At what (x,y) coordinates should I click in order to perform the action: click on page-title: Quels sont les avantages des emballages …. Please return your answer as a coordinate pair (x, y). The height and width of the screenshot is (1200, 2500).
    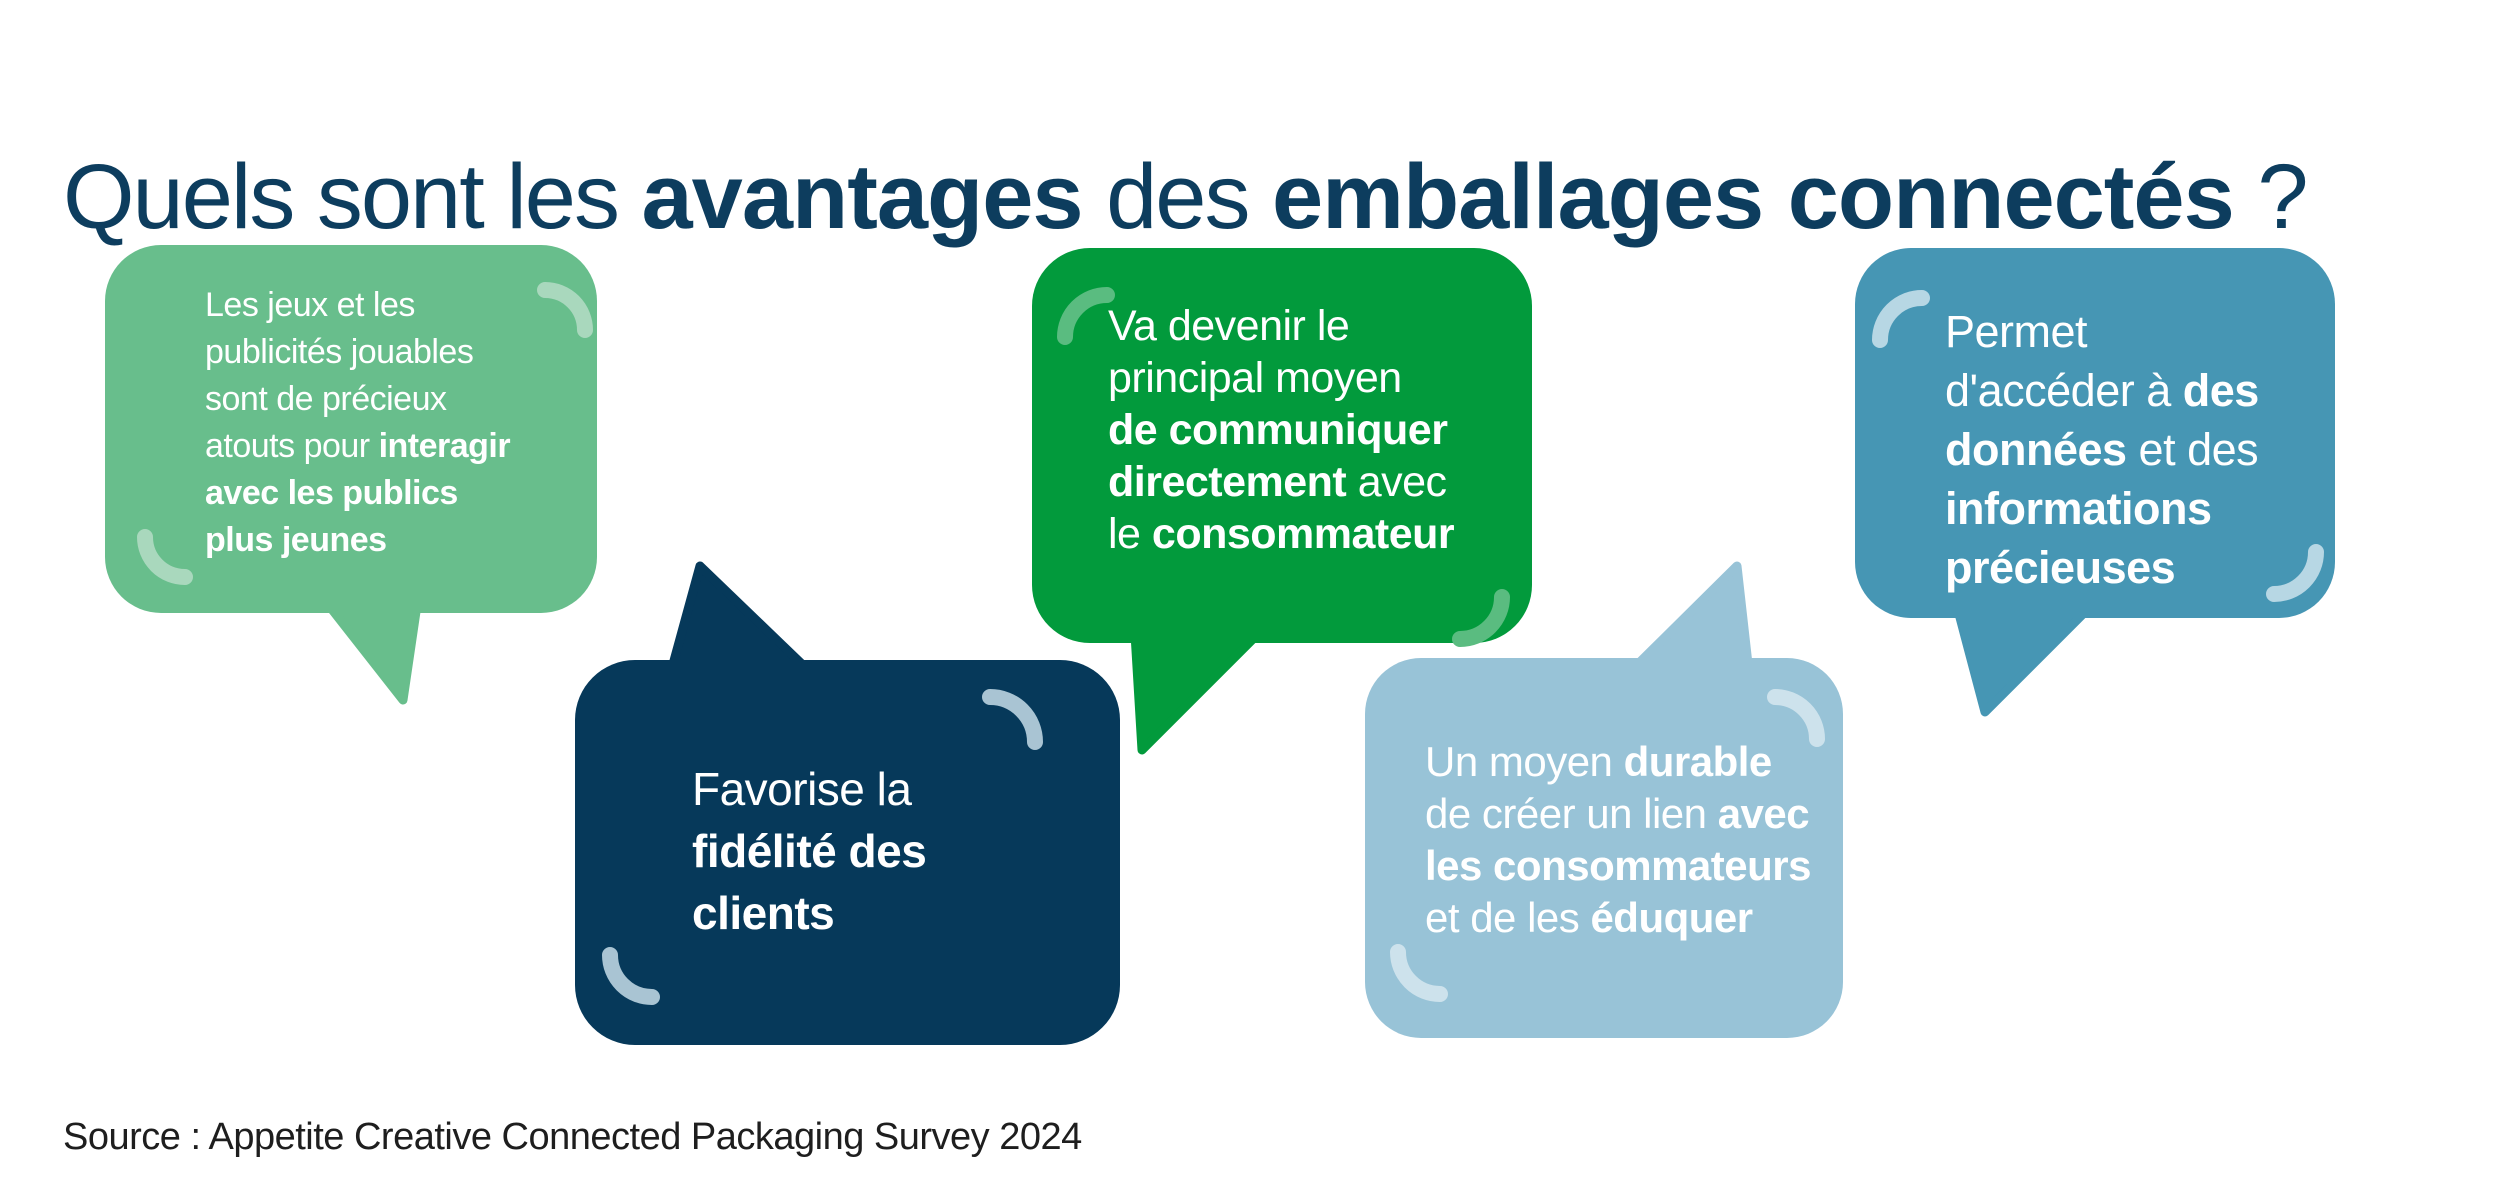
    Looking at the image, I should click on (1186, 196).